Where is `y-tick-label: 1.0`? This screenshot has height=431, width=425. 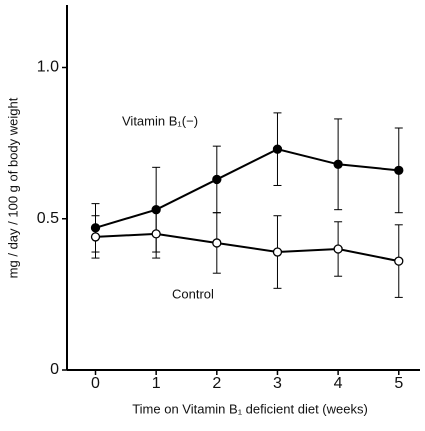 y-tick-label: 1.0 is located at coordinates (48, 67).